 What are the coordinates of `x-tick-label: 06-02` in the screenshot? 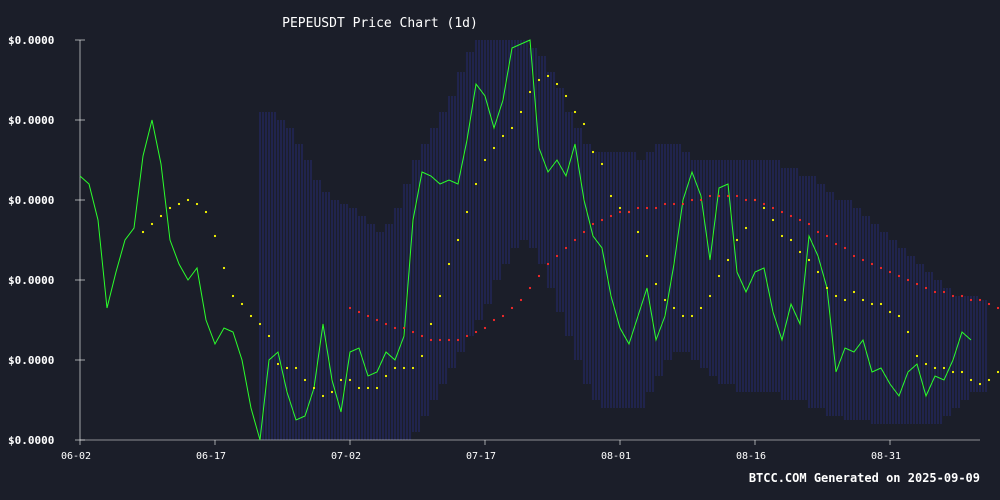 It's located at (76, 456).